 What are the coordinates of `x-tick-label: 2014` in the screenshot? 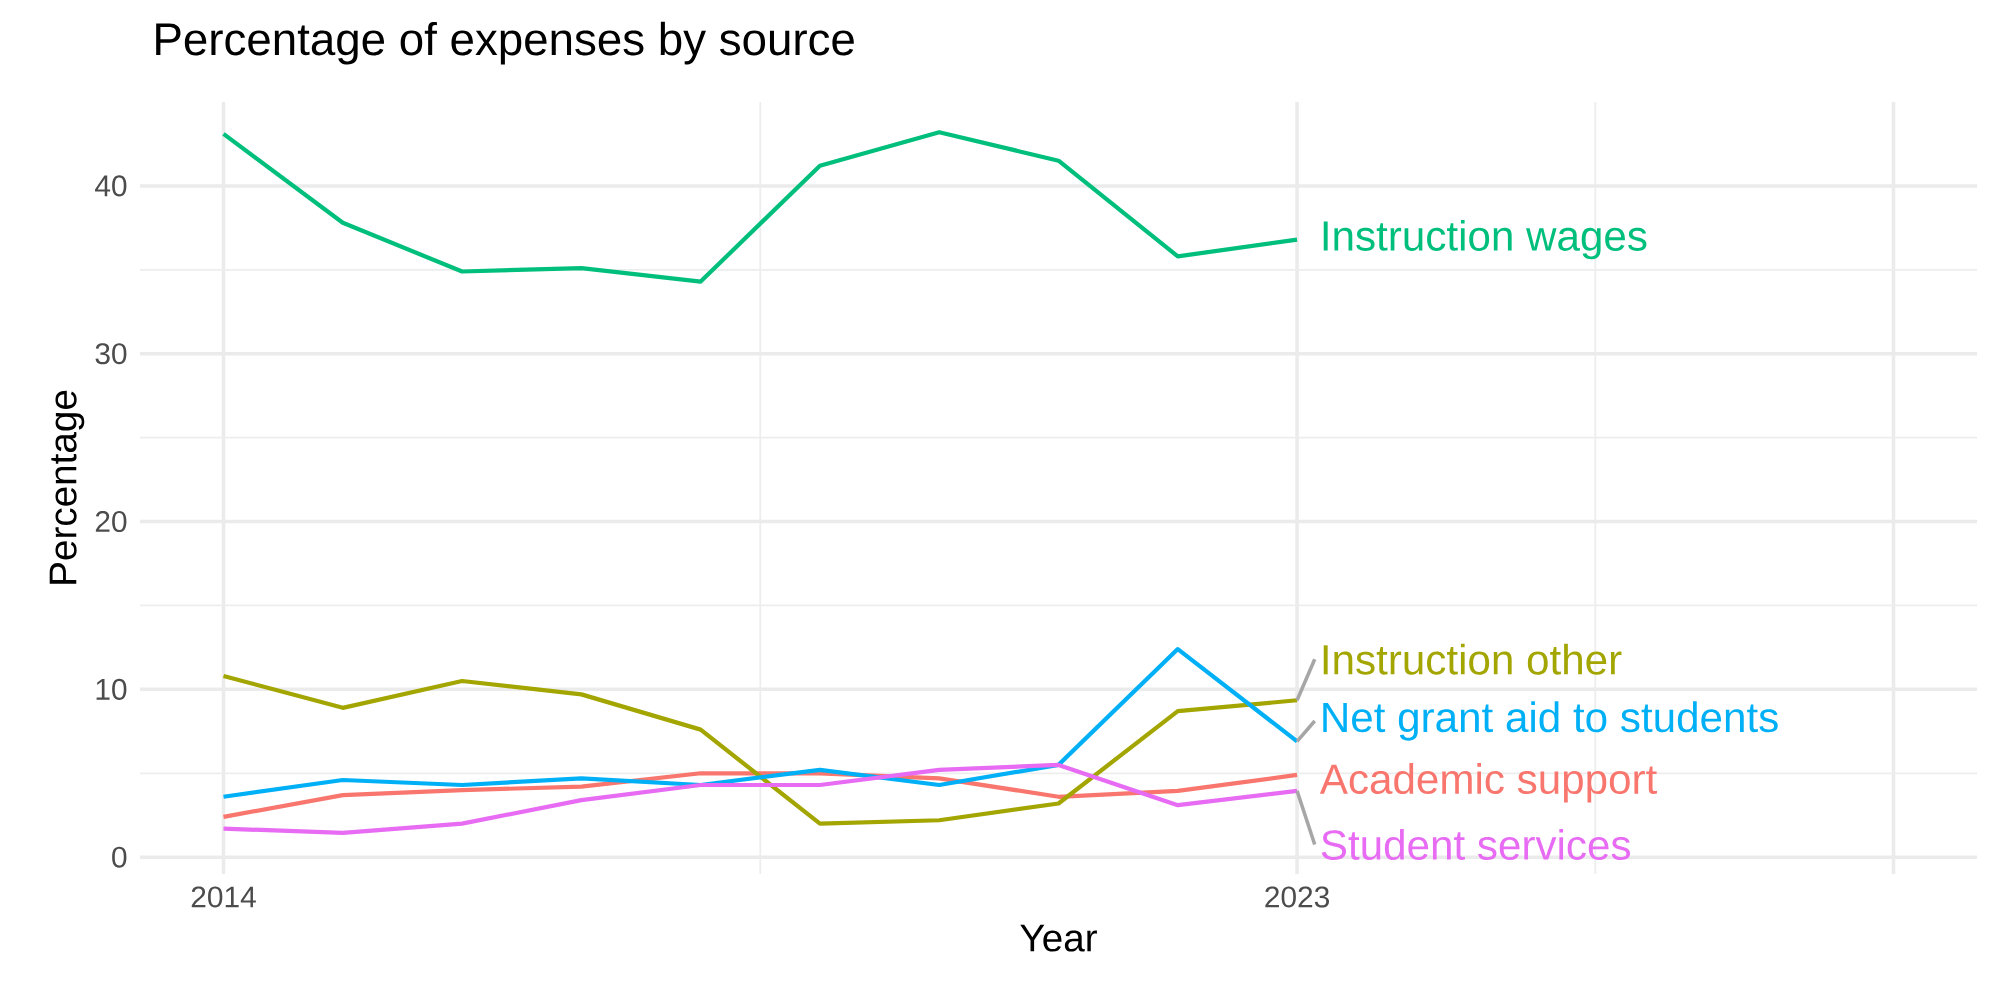 It's located at (223, 897).